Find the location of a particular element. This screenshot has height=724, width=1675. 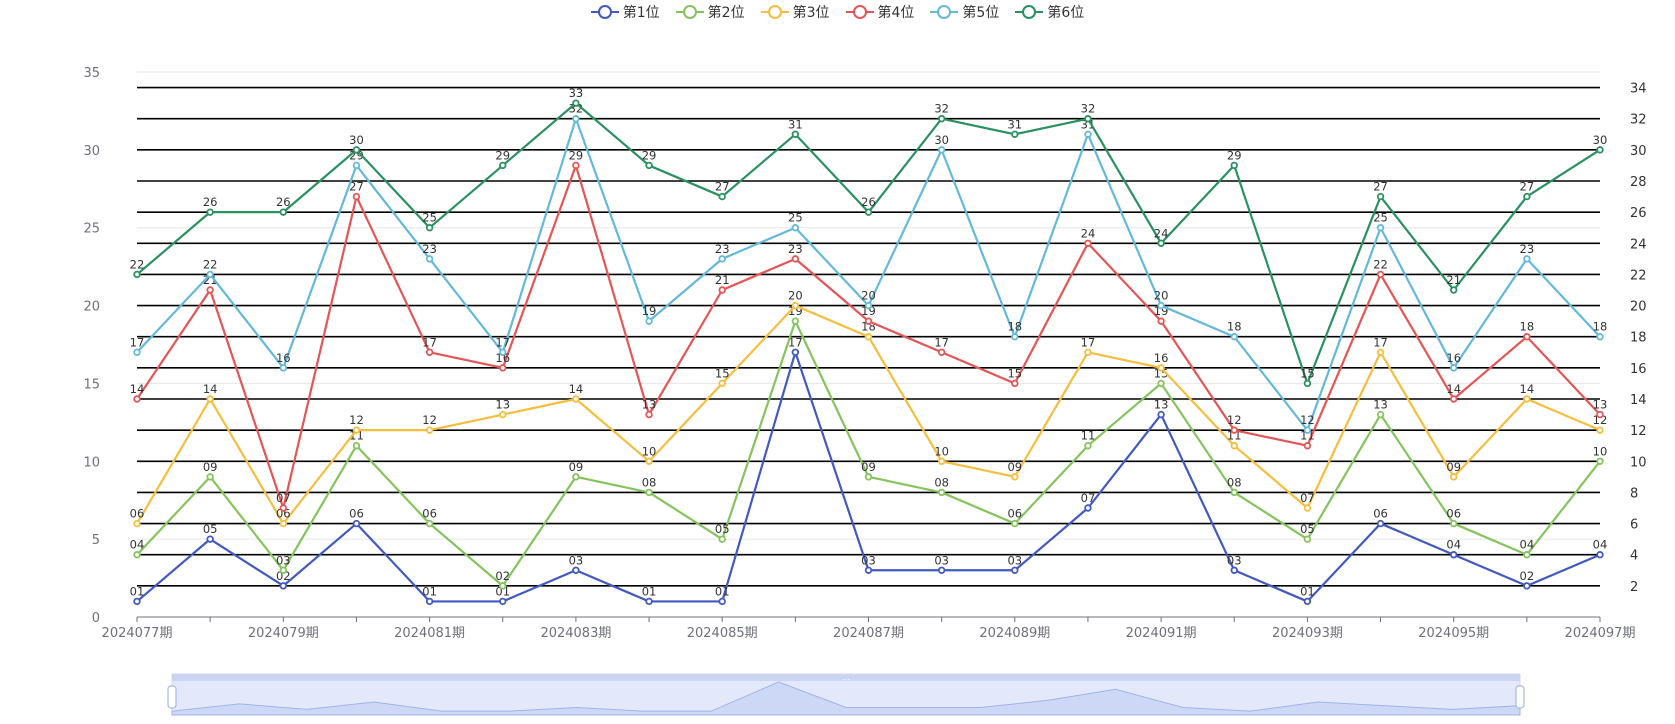

legend-item-2: 第2位 is located at coordinates (710, 12).